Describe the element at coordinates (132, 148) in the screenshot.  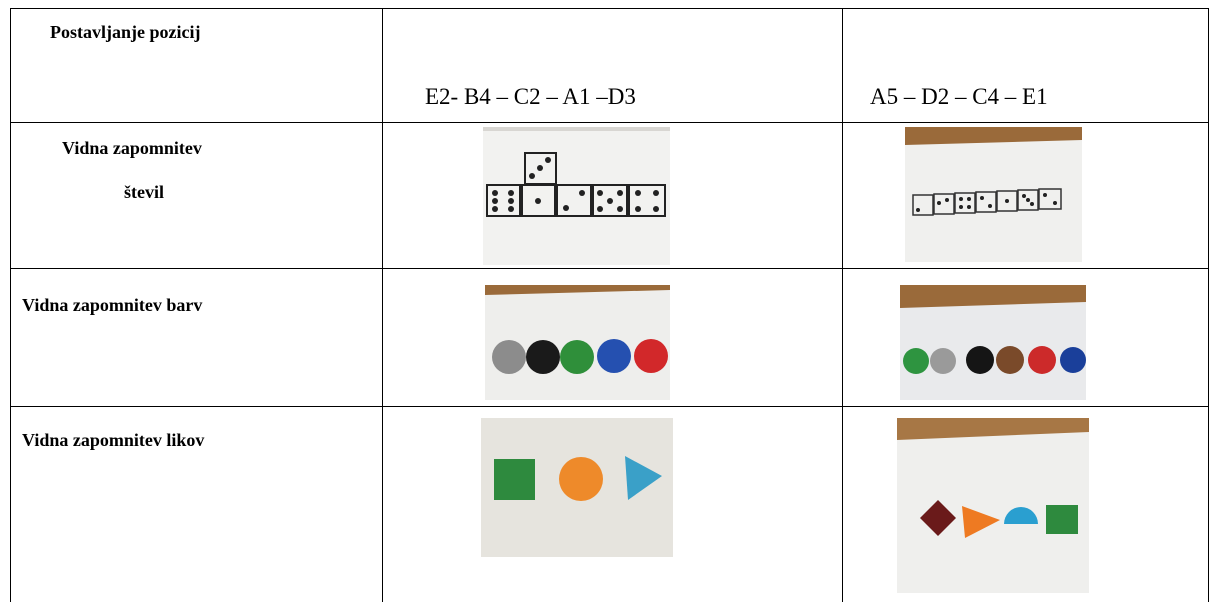
I see `row-label: Vidna zapomnitev` at that location.